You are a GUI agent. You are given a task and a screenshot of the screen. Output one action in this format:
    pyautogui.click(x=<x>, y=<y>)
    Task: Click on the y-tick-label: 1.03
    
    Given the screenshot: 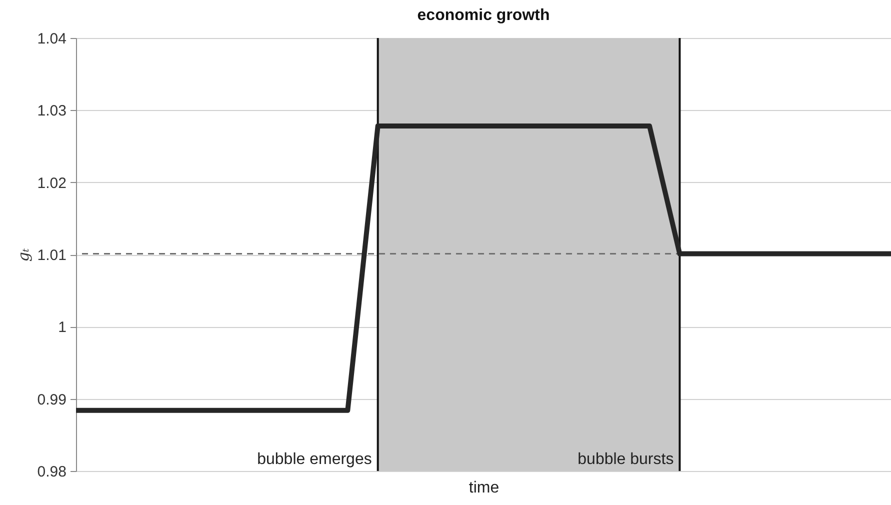 What is the action you would take?
    pyautogui.click(x=51, y=111)
    